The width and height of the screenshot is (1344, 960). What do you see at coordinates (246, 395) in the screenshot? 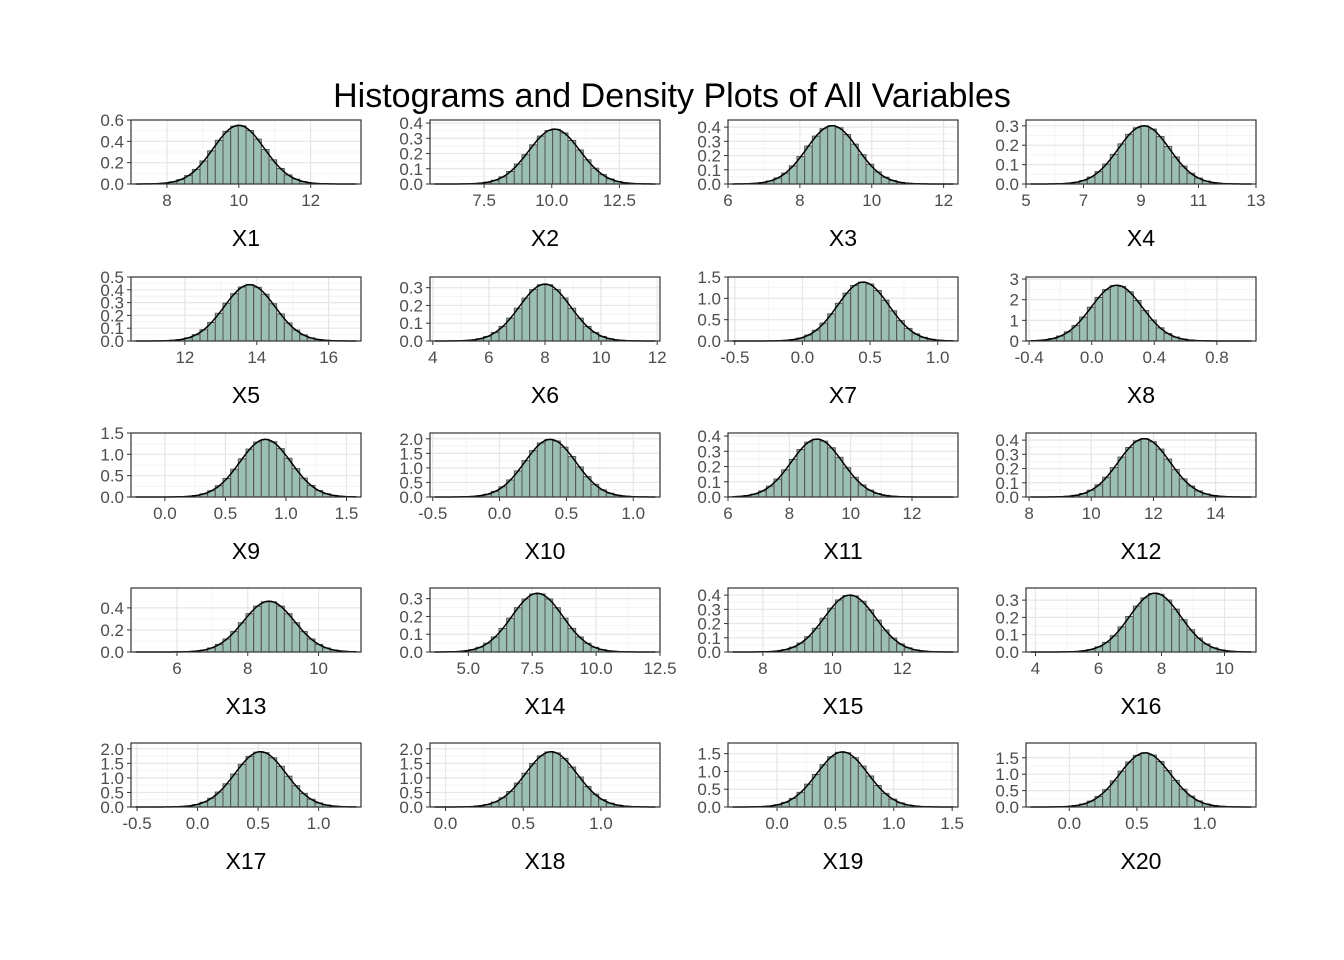
I see `x-axis-label: X5` at bounding box center [246, 395].